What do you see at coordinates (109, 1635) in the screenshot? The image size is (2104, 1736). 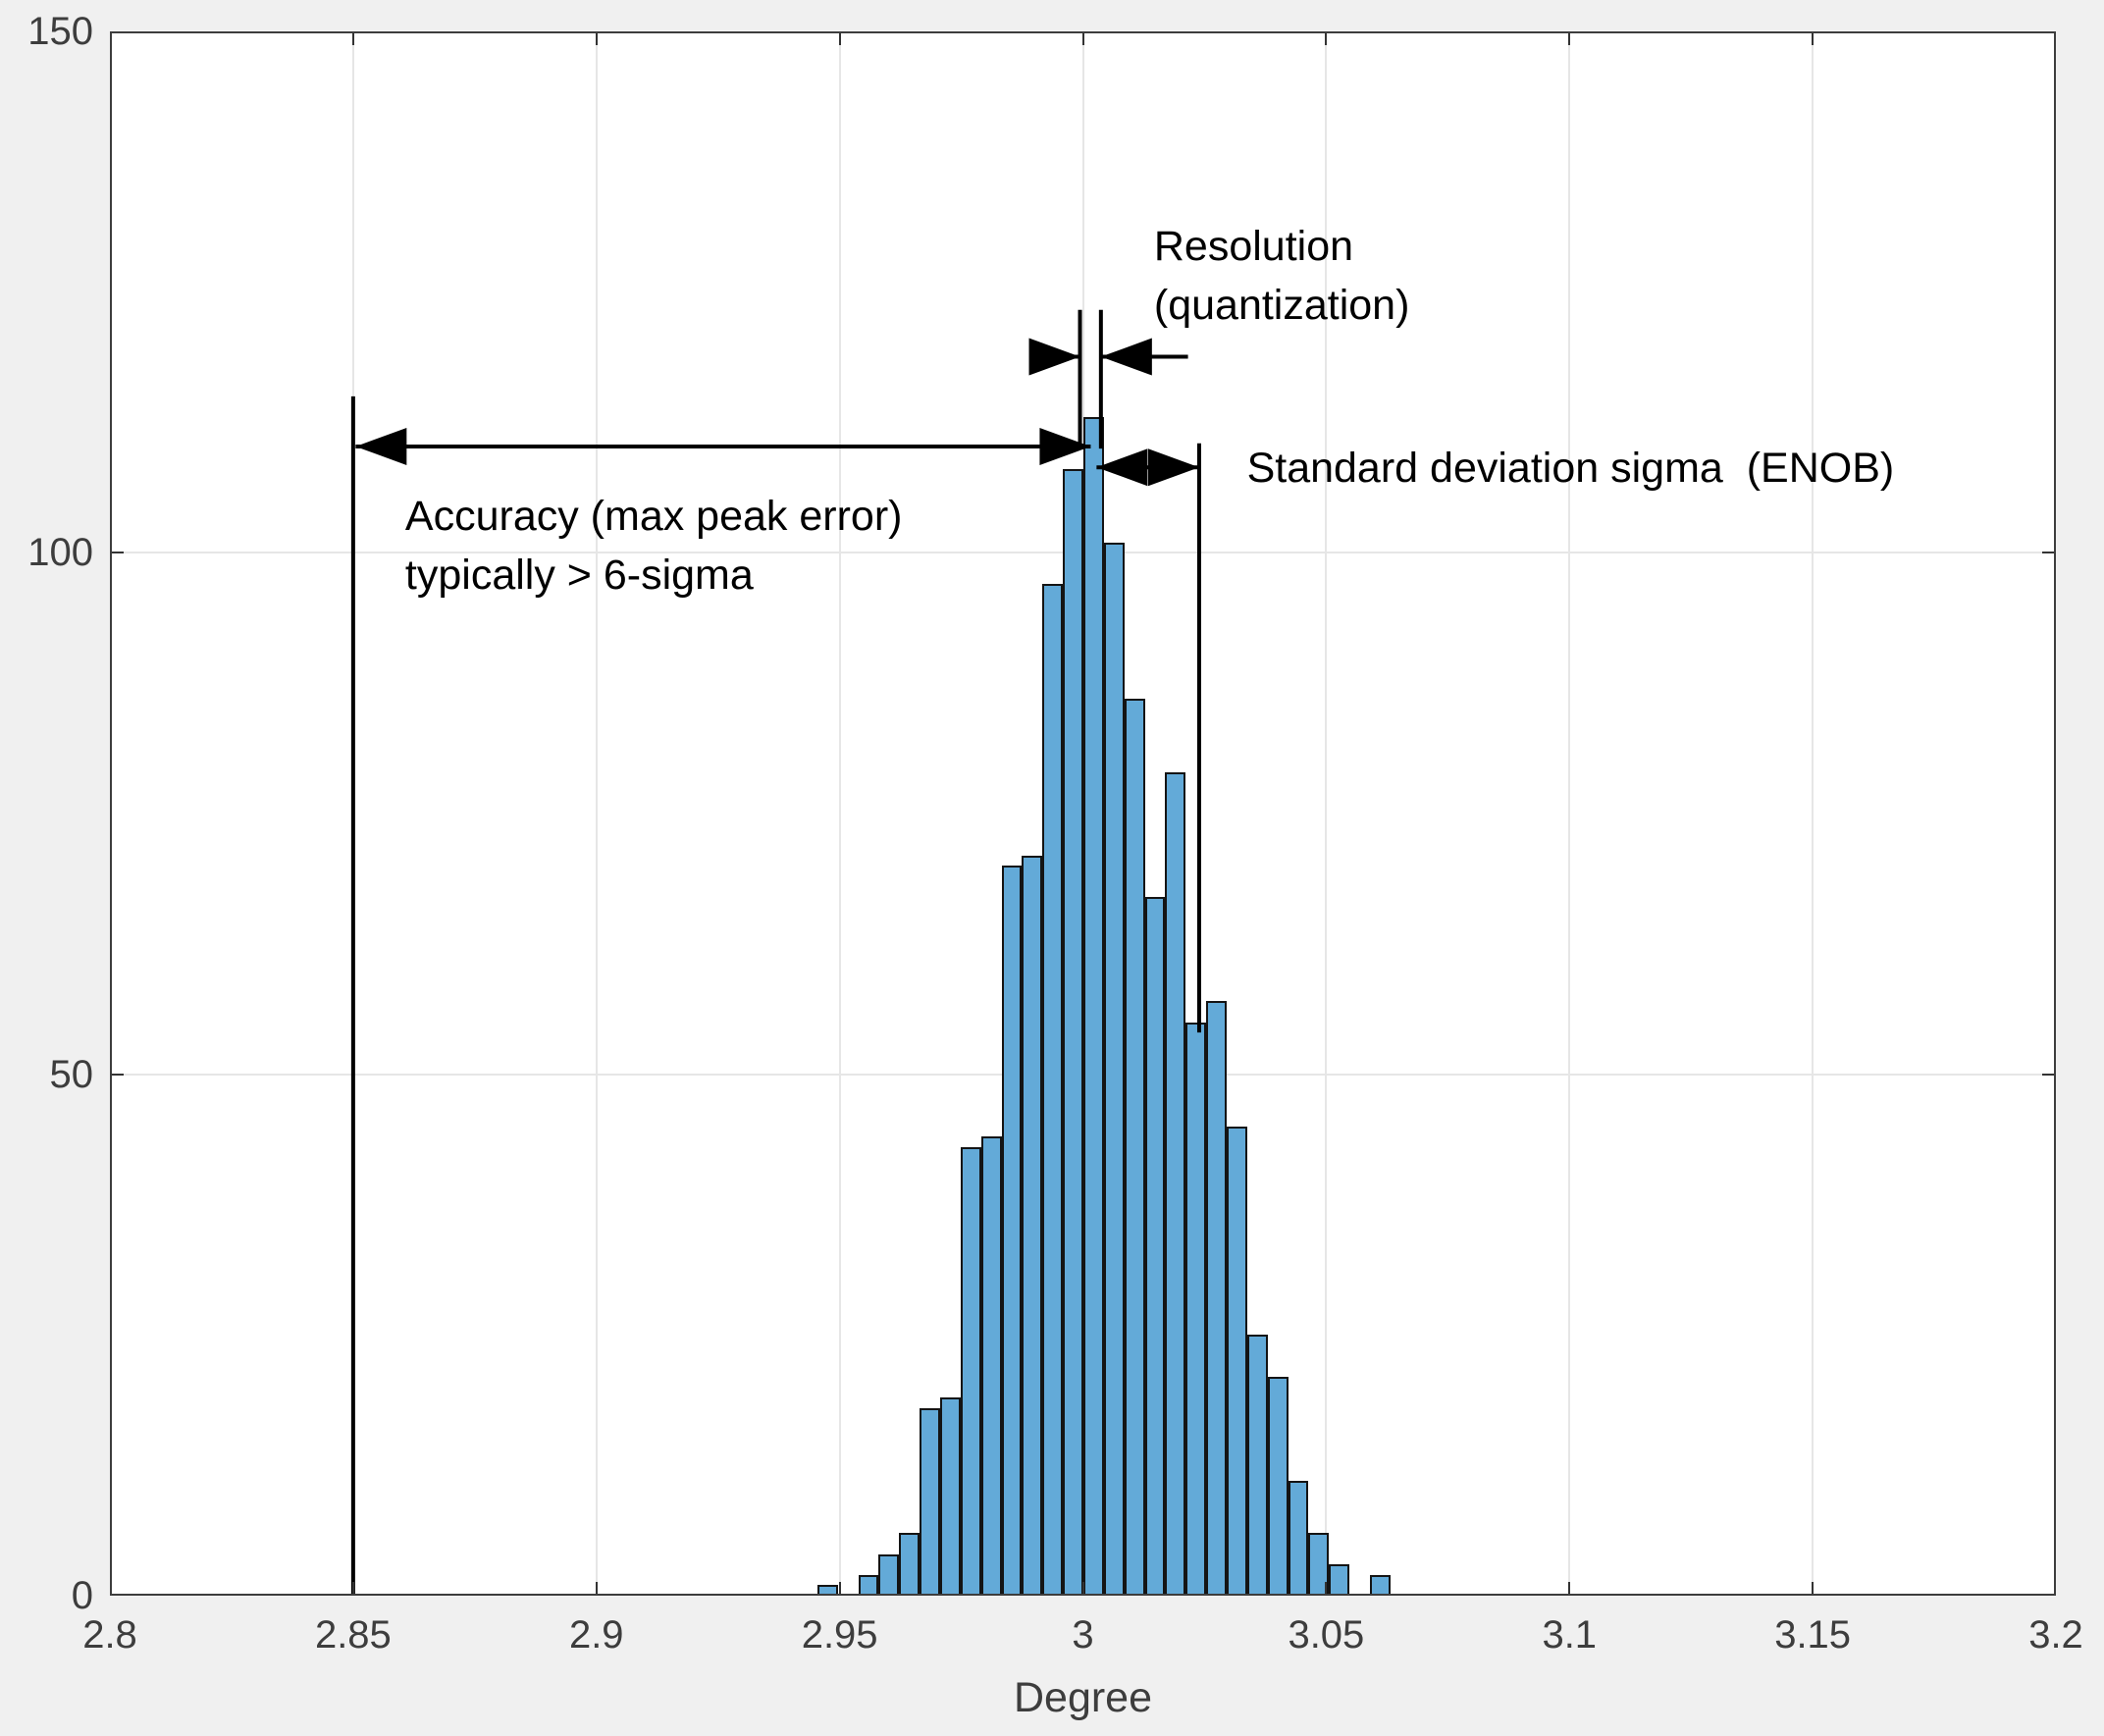 I see `x-tick-label: 2.8` at bounding box center [109, 1635].